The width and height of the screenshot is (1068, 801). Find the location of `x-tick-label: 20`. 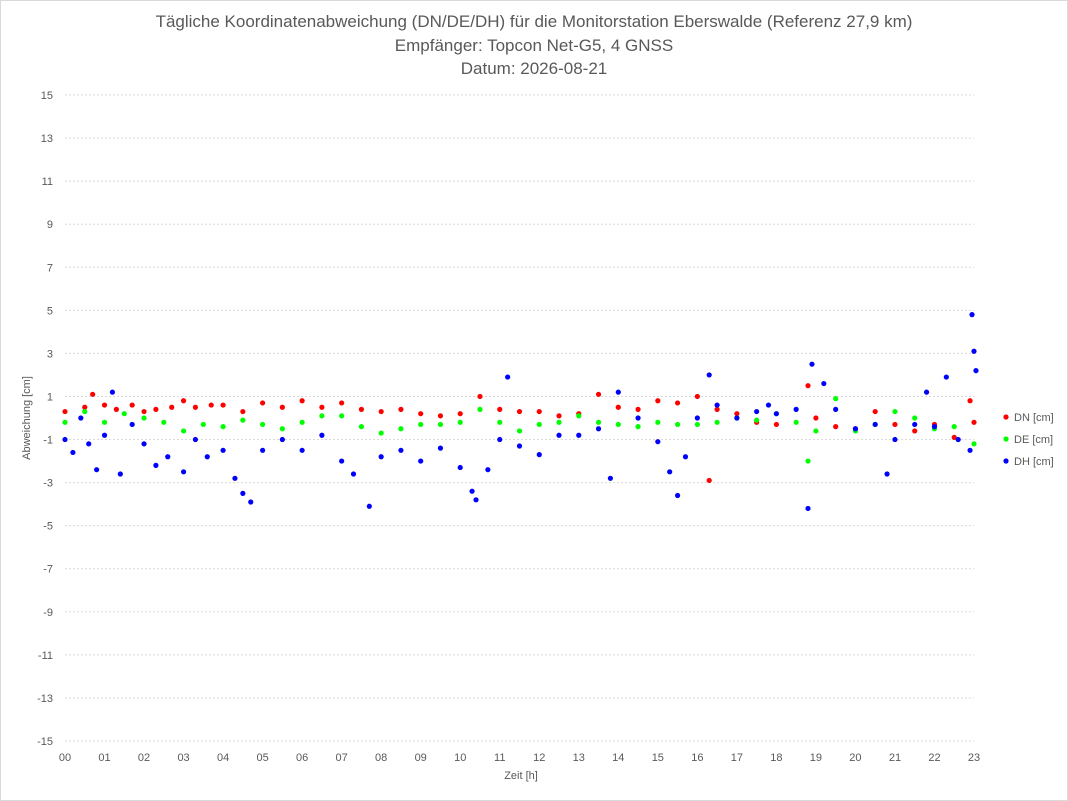

x-tick-label: 20 is located at coordinates (855, 758).